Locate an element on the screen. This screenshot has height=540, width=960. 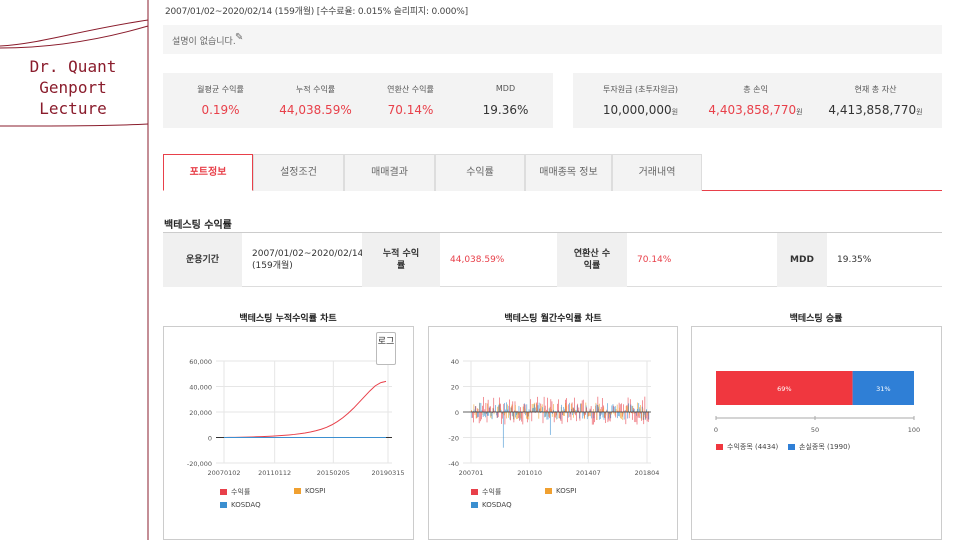
tab-transactions: 거래내역 is located at coordinates (657, 172).